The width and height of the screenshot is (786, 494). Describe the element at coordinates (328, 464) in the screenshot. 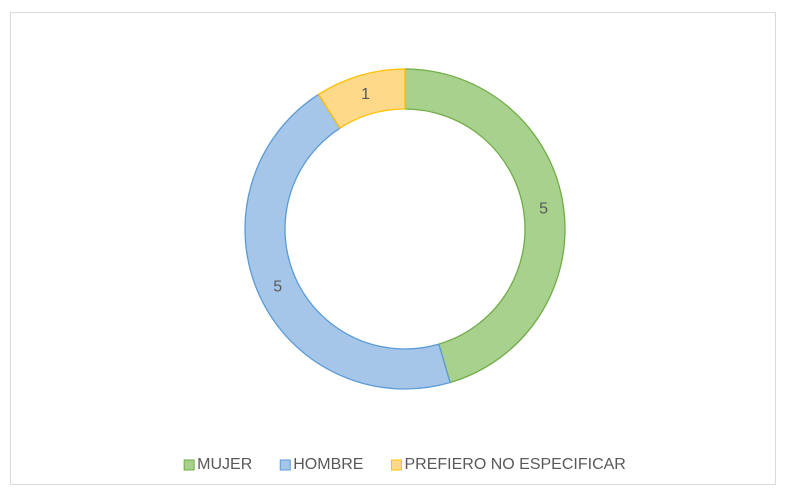

I see `legend-label: HOMBRE` at that location.